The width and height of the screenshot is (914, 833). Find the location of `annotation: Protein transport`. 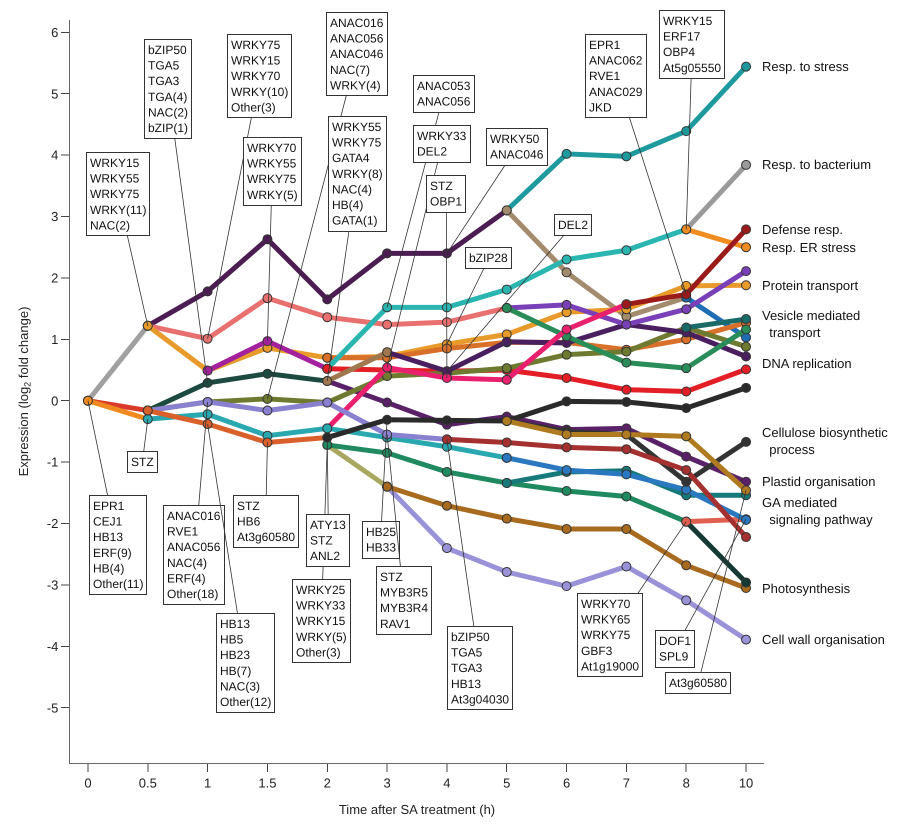

annotation: Protein transport is located at coordinates (810, 285).